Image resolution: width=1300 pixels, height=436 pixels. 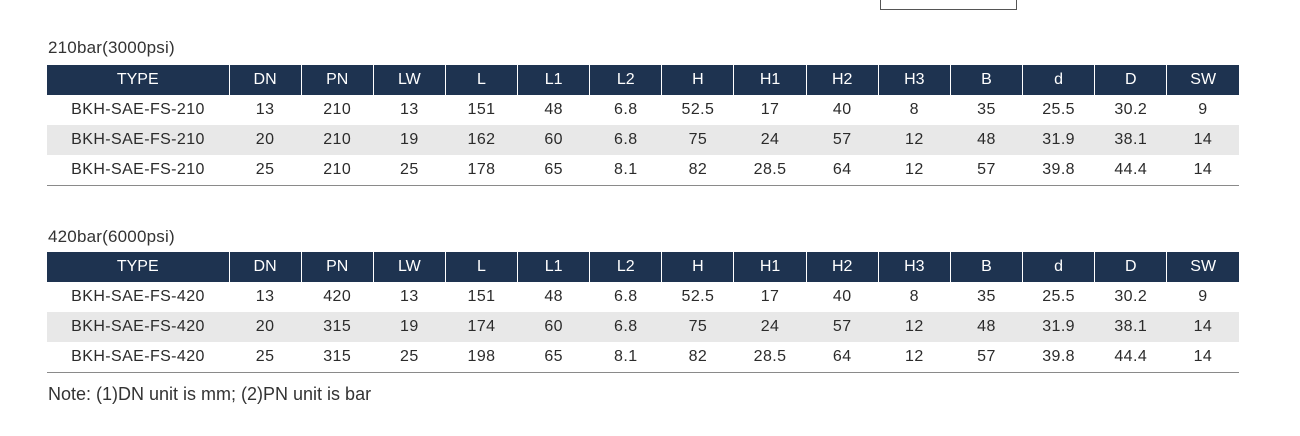 What do you see at coordinates (481, 357) in the screenshot?
I see `table-cell-l: 198` at bounding box center [481, 357].